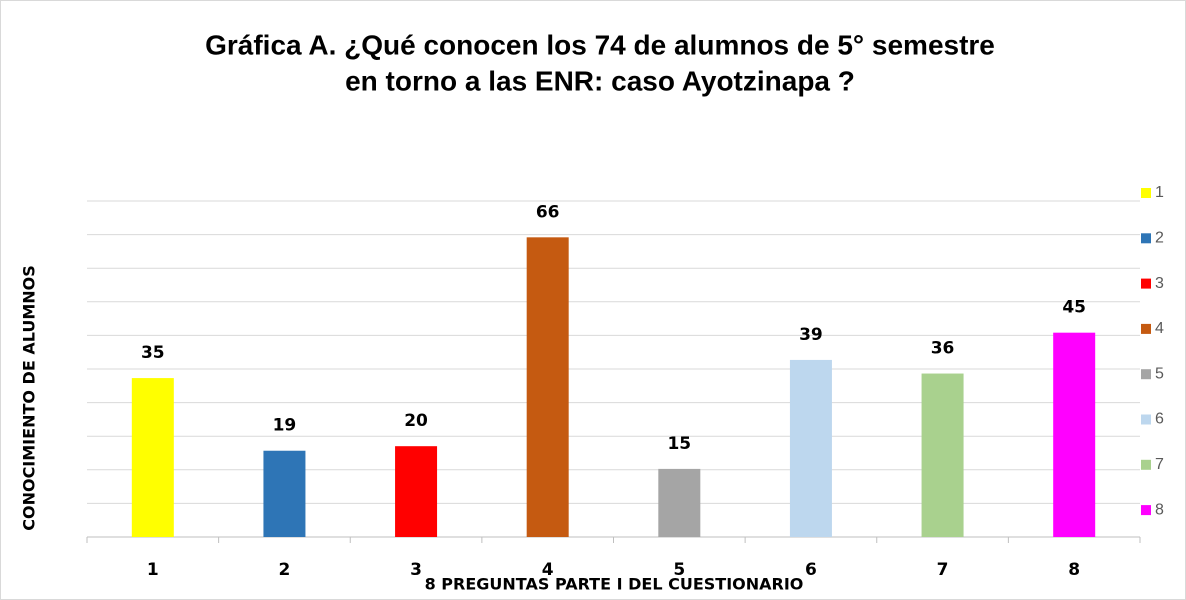 This screenshot has height=600, width=1186. Describe the element at coordinates (811, 335) in the screenshot. I see `data-label: 39` at that location.